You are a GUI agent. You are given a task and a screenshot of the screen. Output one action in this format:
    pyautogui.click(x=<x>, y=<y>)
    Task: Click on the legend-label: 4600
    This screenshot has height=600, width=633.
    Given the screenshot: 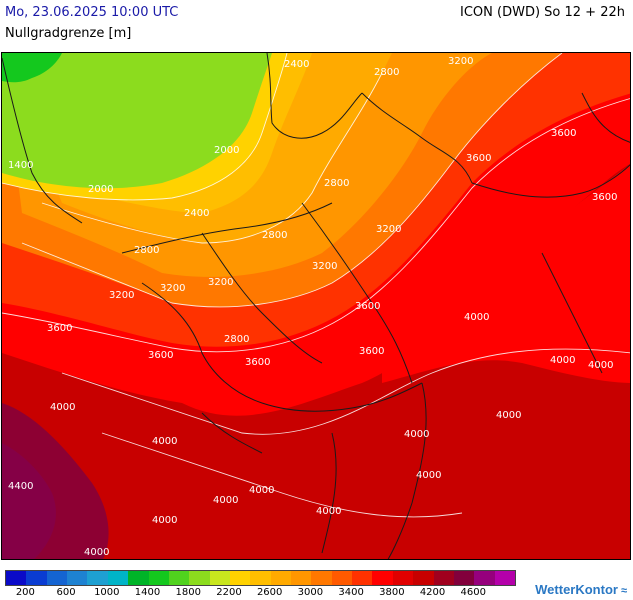 What is the action you would take?
    pyautogui.click(x=473, y=592)
    